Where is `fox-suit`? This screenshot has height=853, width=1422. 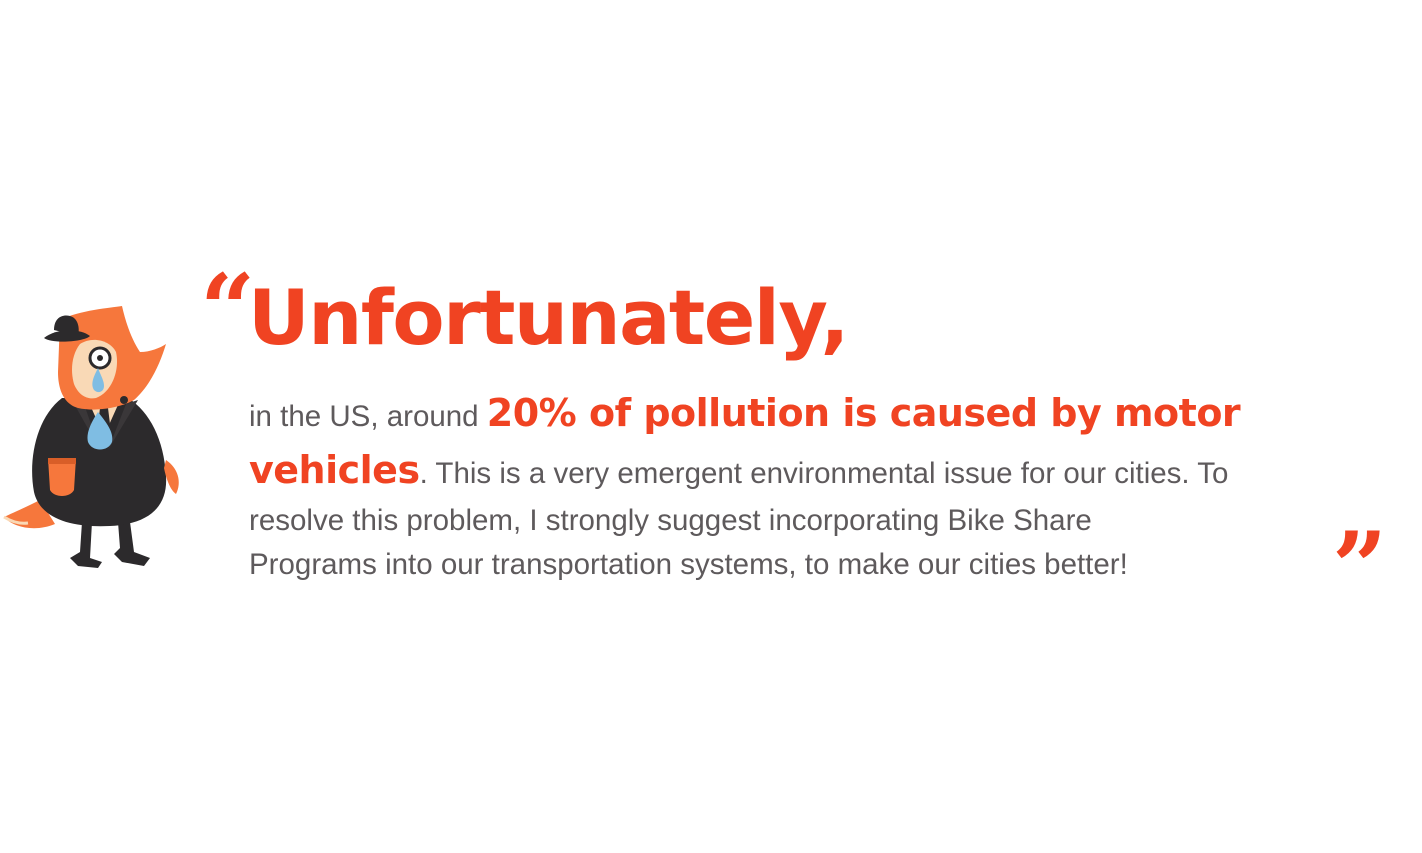 fox-suit is located at coordinates (105, 461).